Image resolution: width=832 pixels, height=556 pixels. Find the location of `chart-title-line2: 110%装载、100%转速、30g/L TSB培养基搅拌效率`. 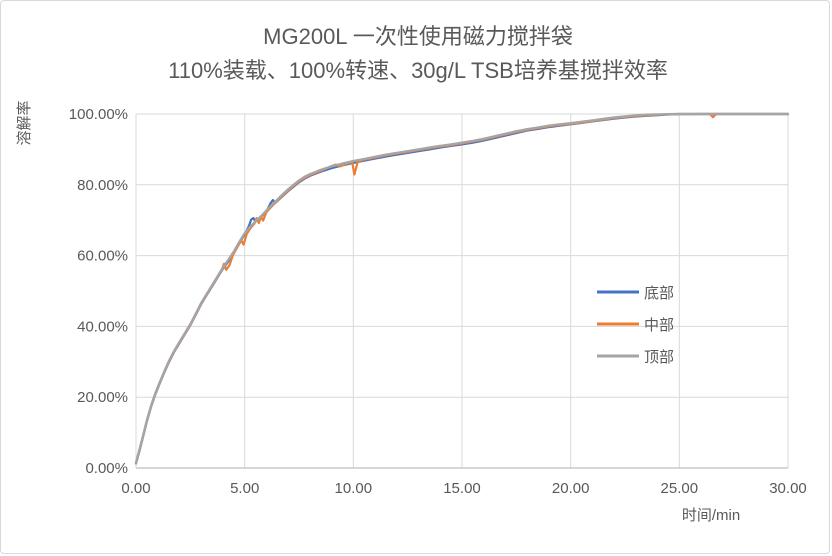

chart-title-line2: 110%装载、100%转速、30g/L TSB培养基搅拌效率 is located at coordinates (418, 70).